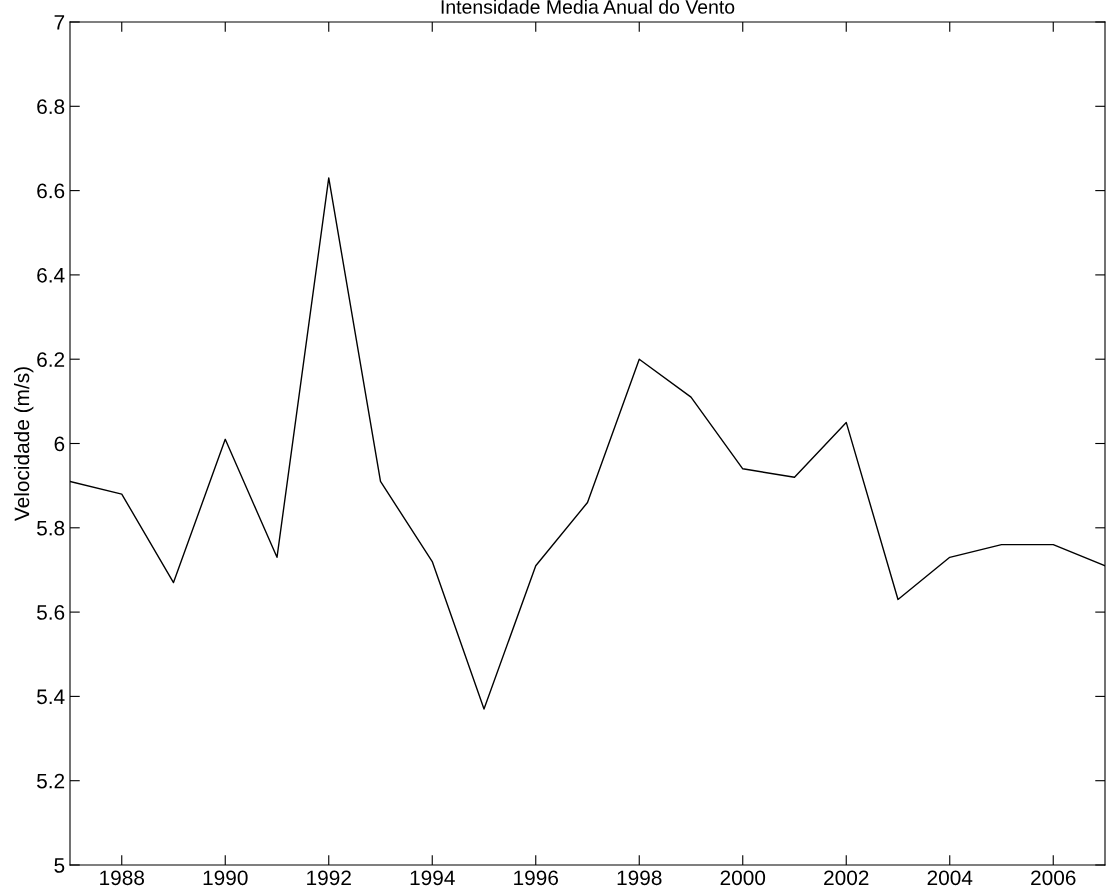 The height and width of the screenshot is (895, 1109). What do you see at coordinates (536, 878) in the screenshot?
I see `x-tick-label: 1996` at bounding box center [536, 878].